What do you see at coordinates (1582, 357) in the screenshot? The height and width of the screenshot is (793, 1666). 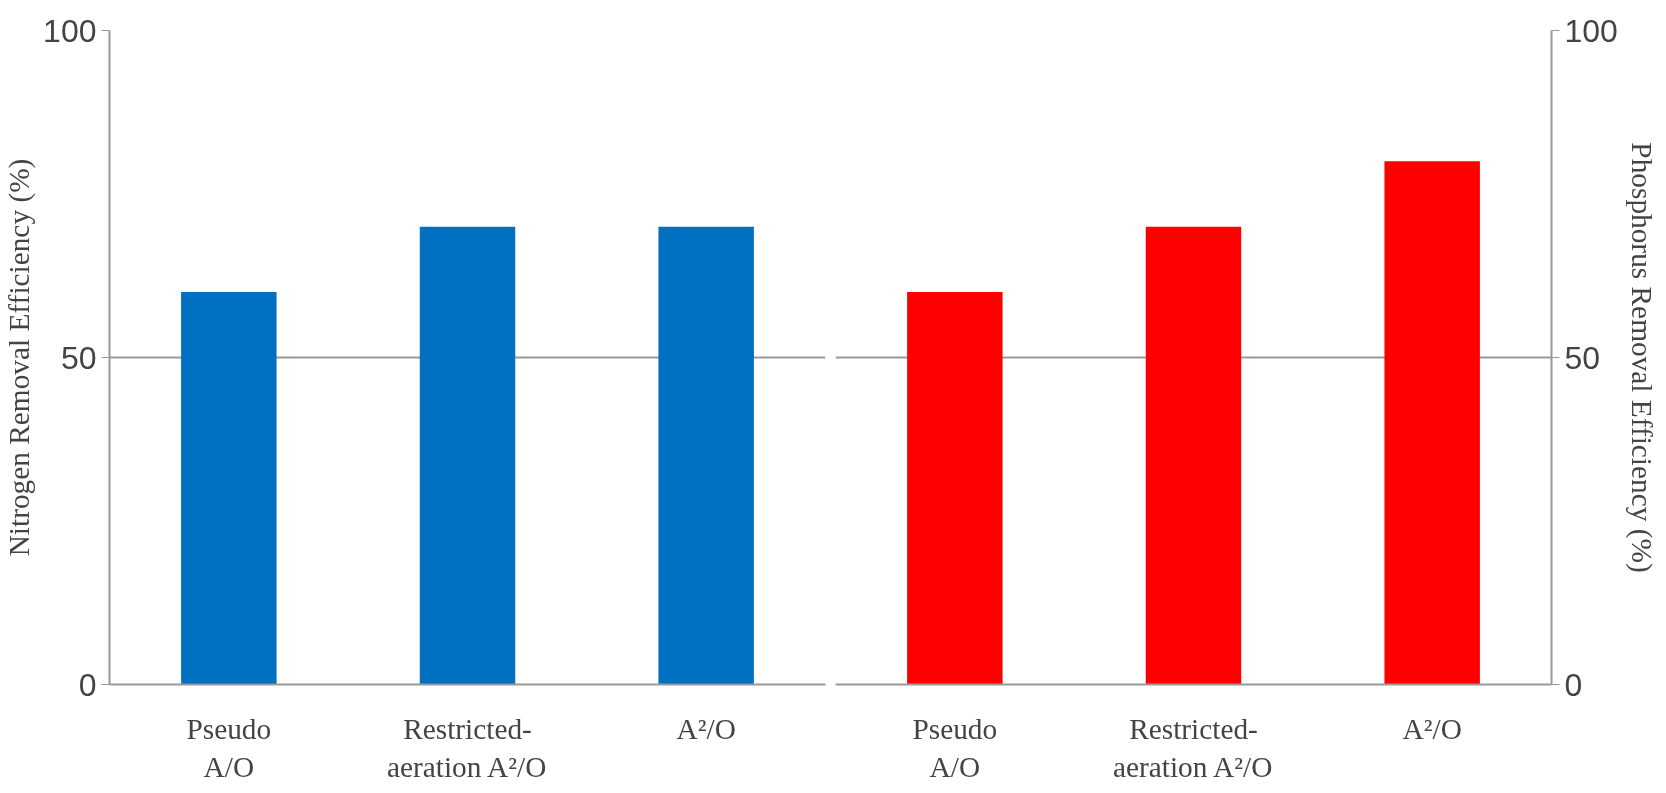 I see `y2-tick-label: 50` at bounding box center [1582, 357].